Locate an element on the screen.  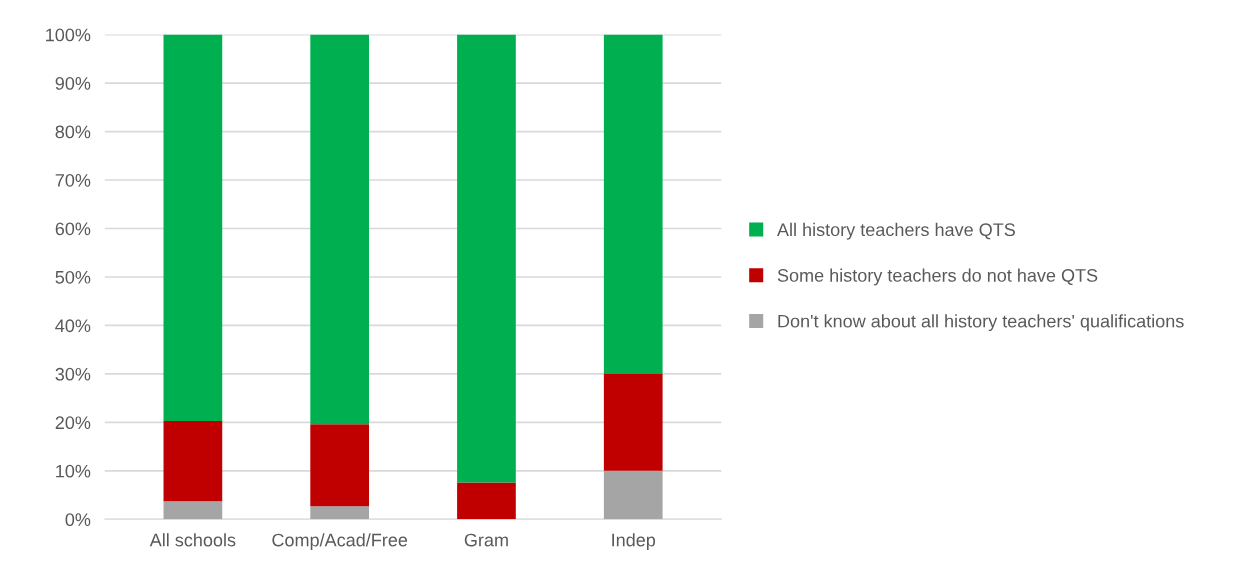
x-tick-label: Comp/Acad/Free is located at coordinates (340, 542).